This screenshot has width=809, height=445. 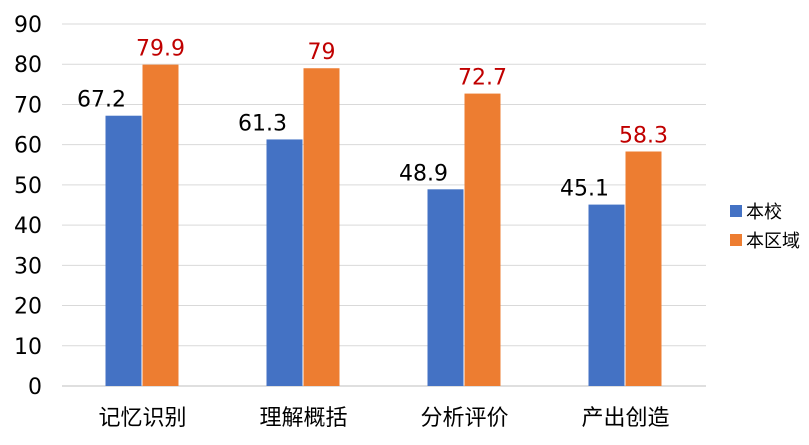 What do you see at coordinates (322, 52) in the screenshot?
I see `data-label: 79` at bounding box center [322, 52].